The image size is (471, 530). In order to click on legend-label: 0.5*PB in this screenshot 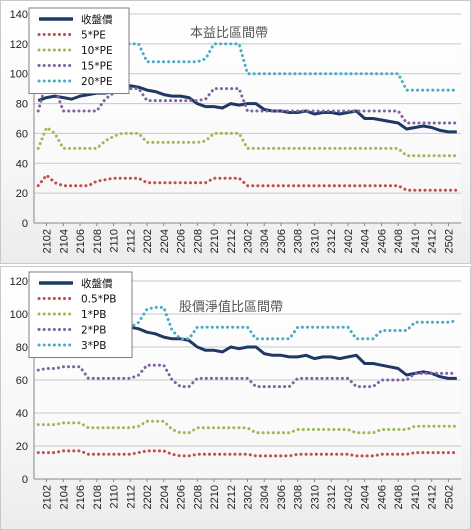, I will do `click(98, 300)`.